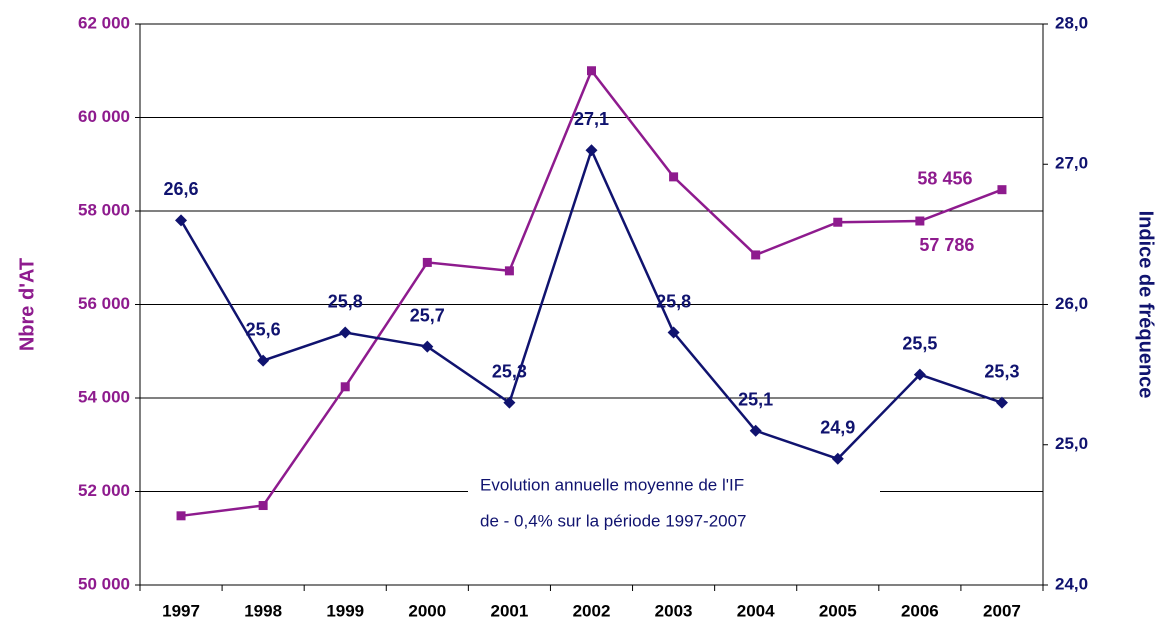 This screenshot has width=1163, height=628. What do you see at coordinates (1071, 583) in the screenshot?
I see `y2-tick-label: 24,0` at bounding box center [1071, 583].